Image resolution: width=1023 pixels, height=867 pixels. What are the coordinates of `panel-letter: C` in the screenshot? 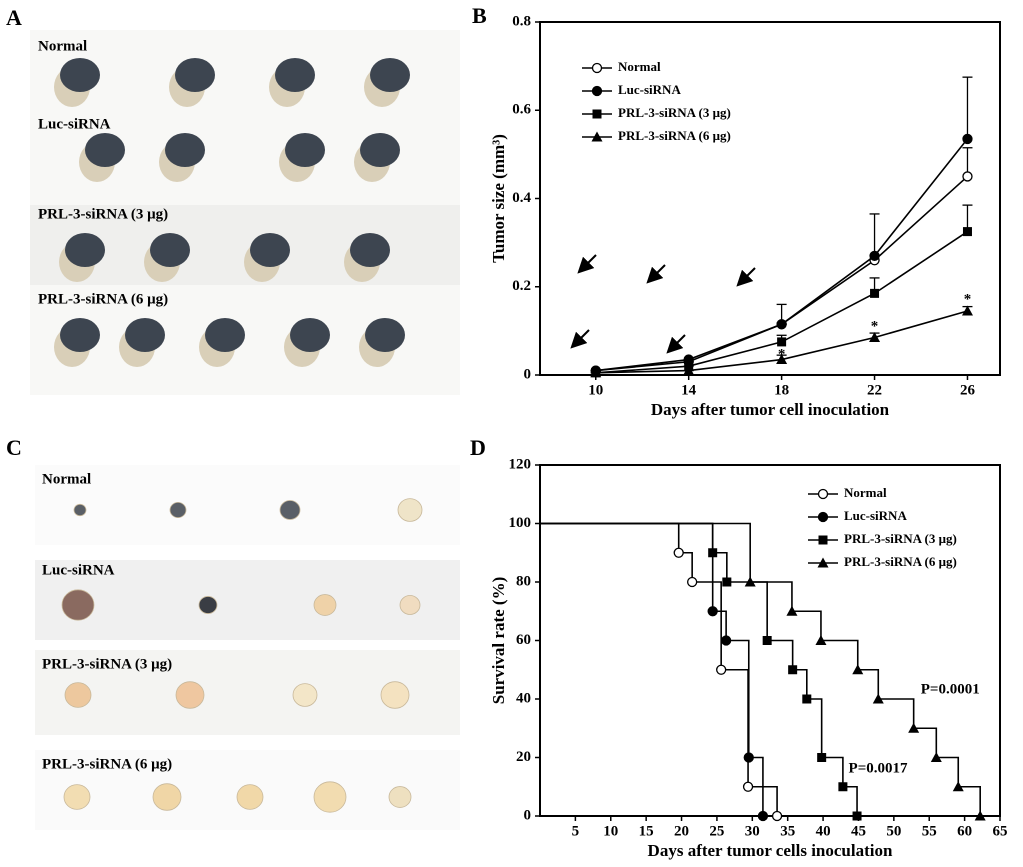 It's located at (14, 447).